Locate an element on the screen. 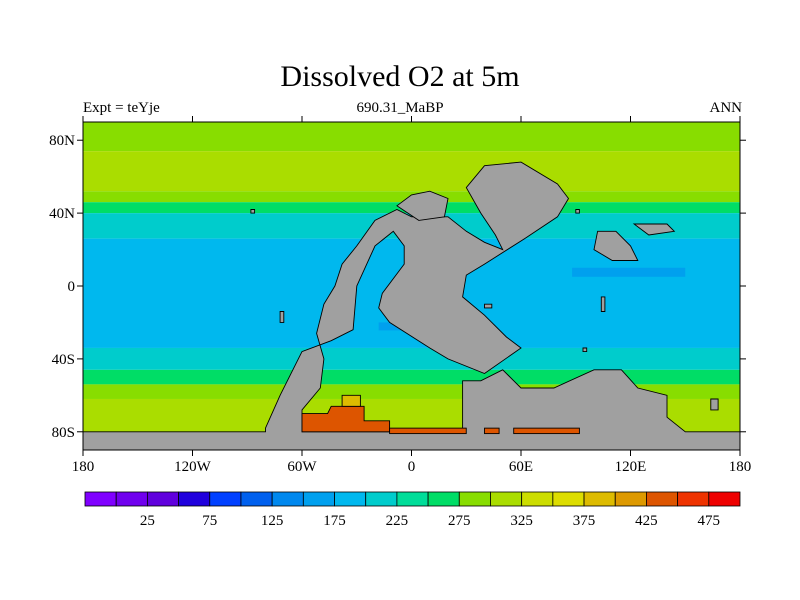 The height and width of the screenshot is (600, 800). colorbar-label: 125 is located at coordinates (272, 521).